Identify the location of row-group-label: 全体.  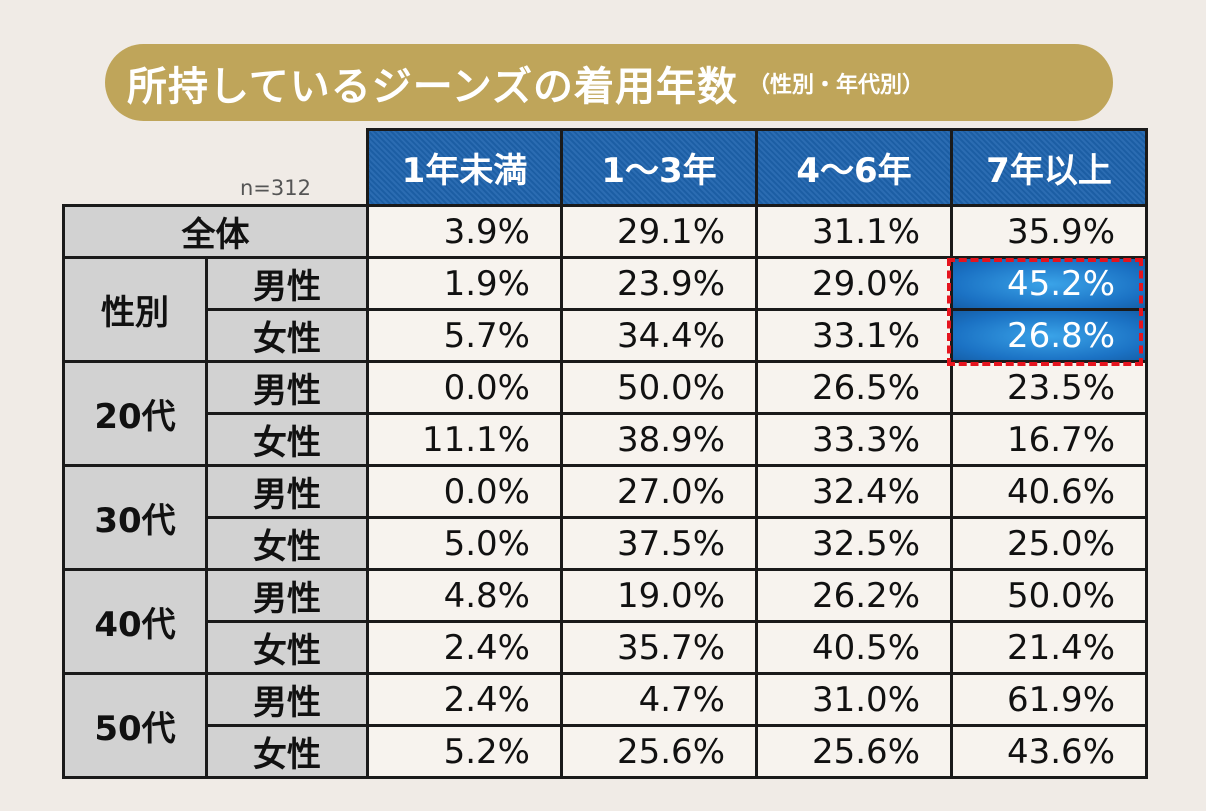
(215, 231).